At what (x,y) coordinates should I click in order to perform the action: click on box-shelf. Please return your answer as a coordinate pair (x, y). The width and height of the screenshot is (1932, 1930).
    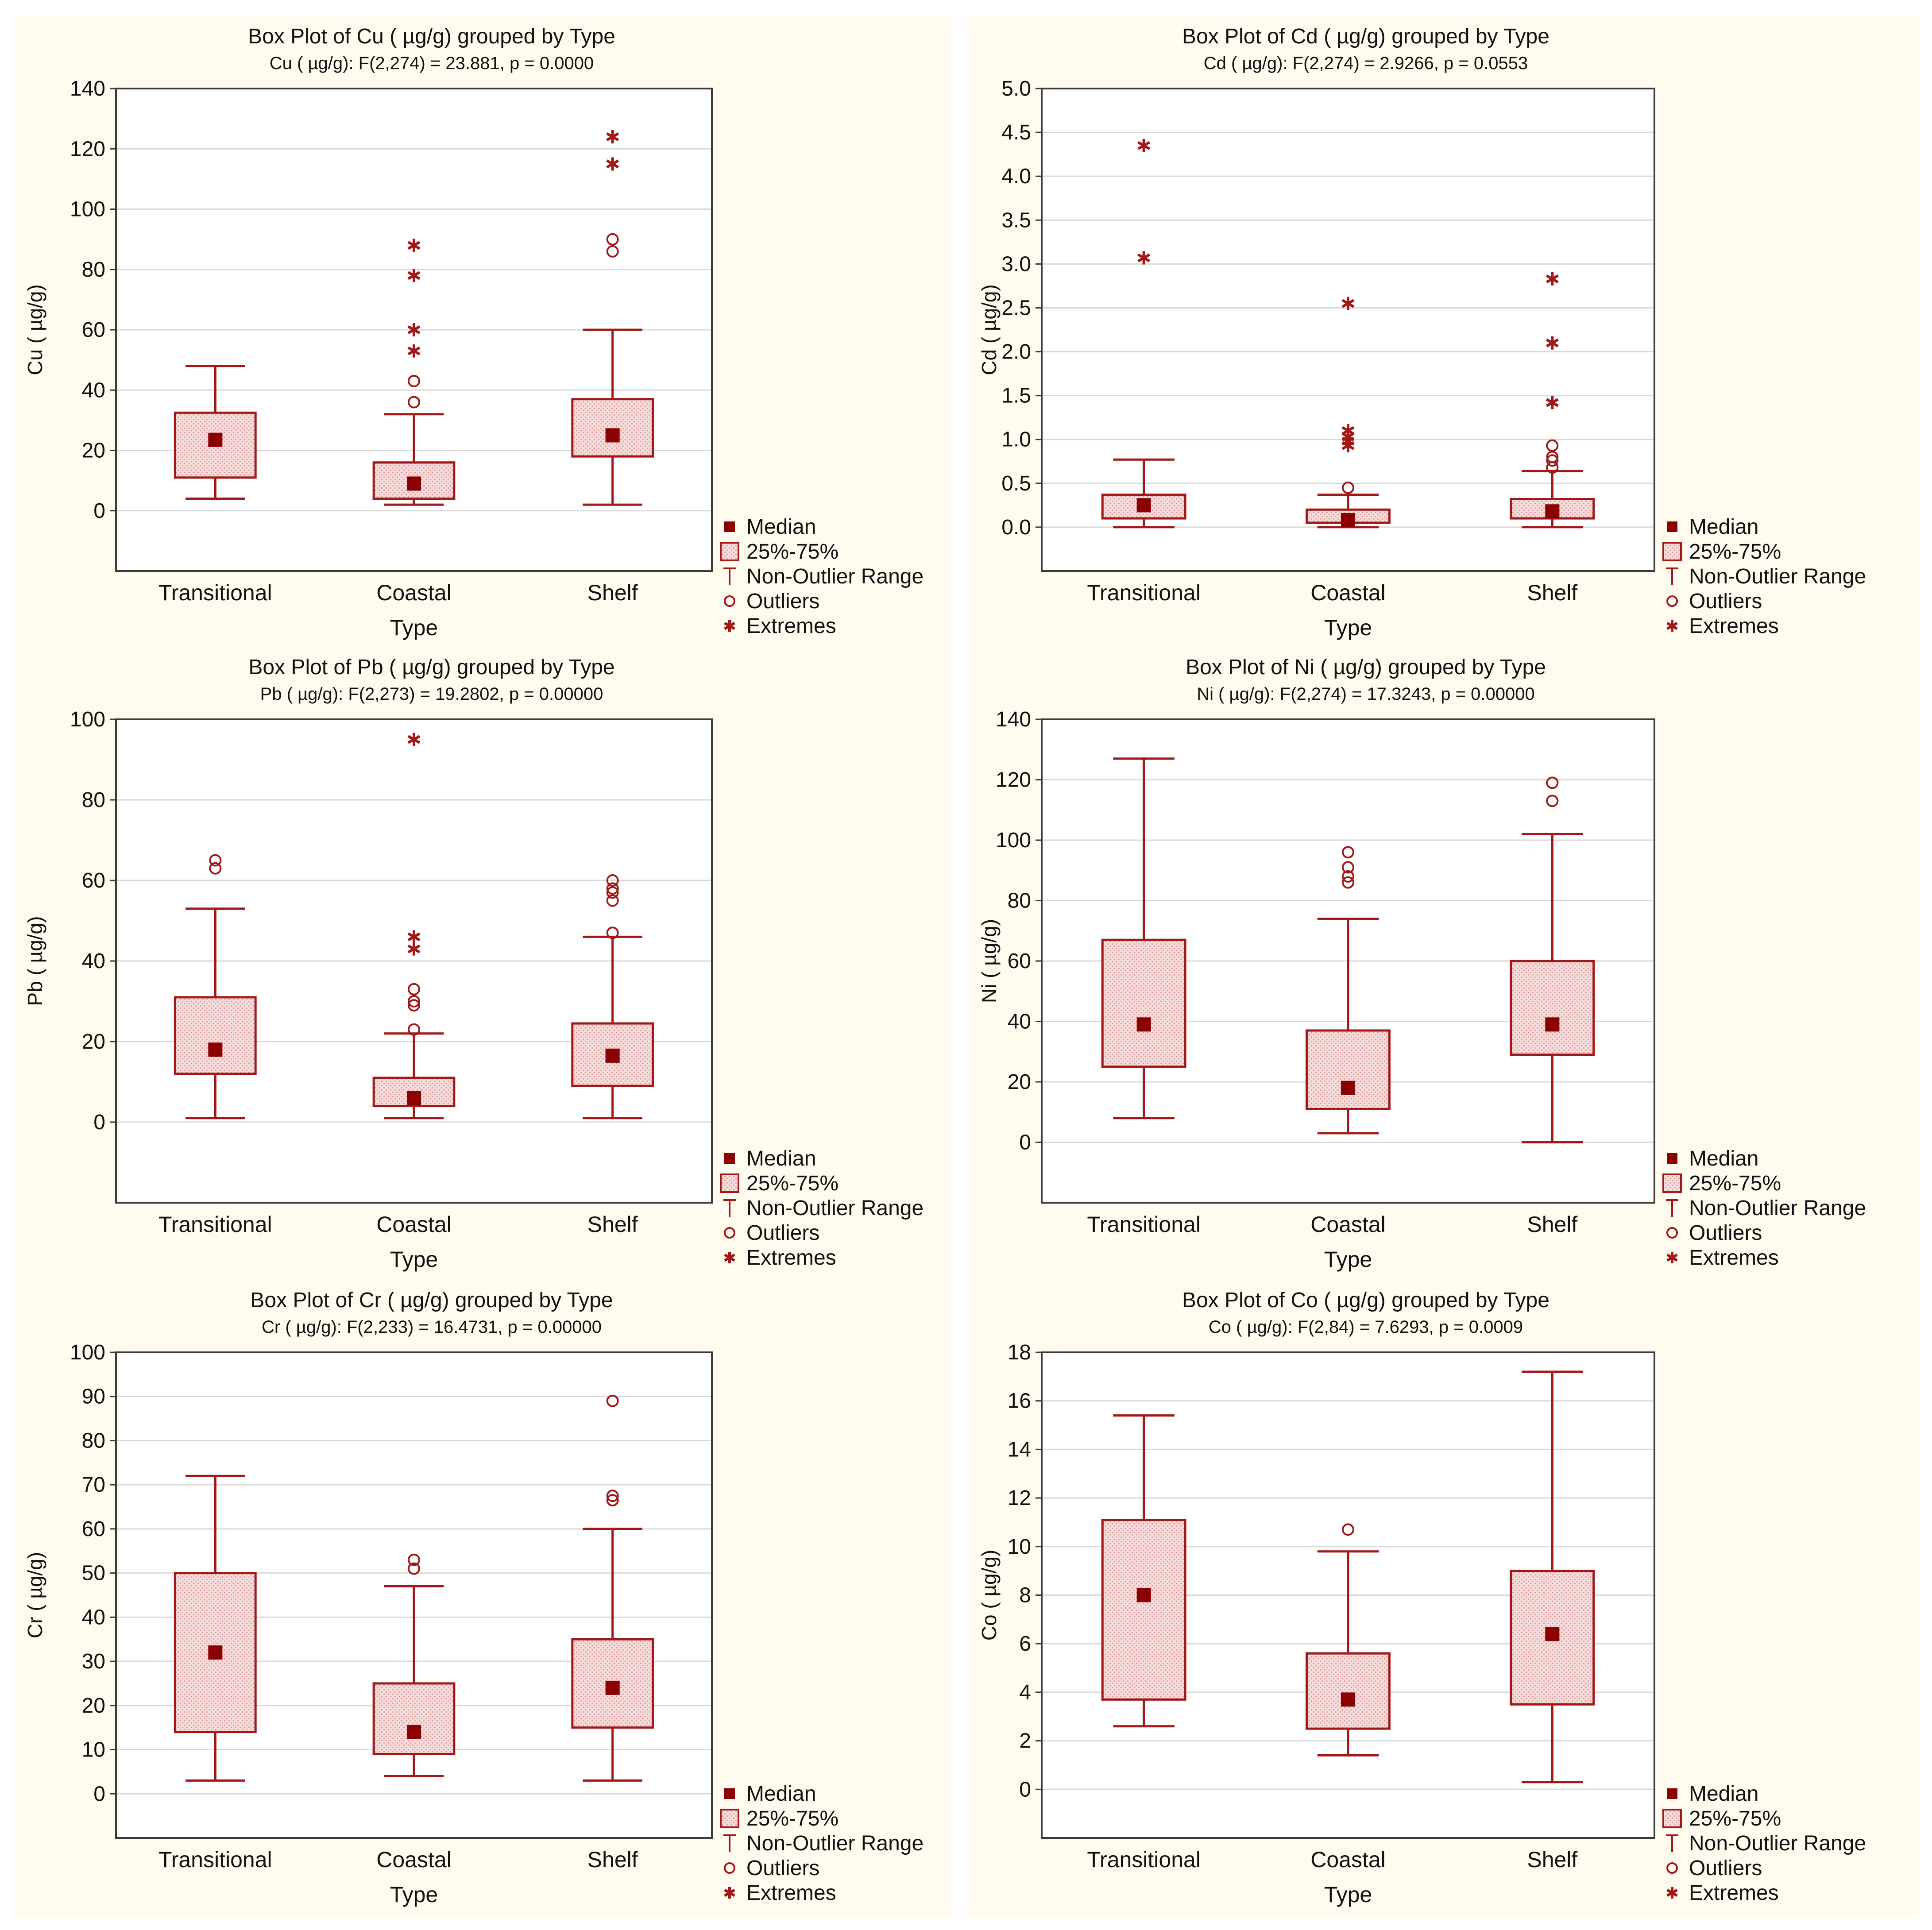
    Looking at the image, I should click on (1552, 1576).